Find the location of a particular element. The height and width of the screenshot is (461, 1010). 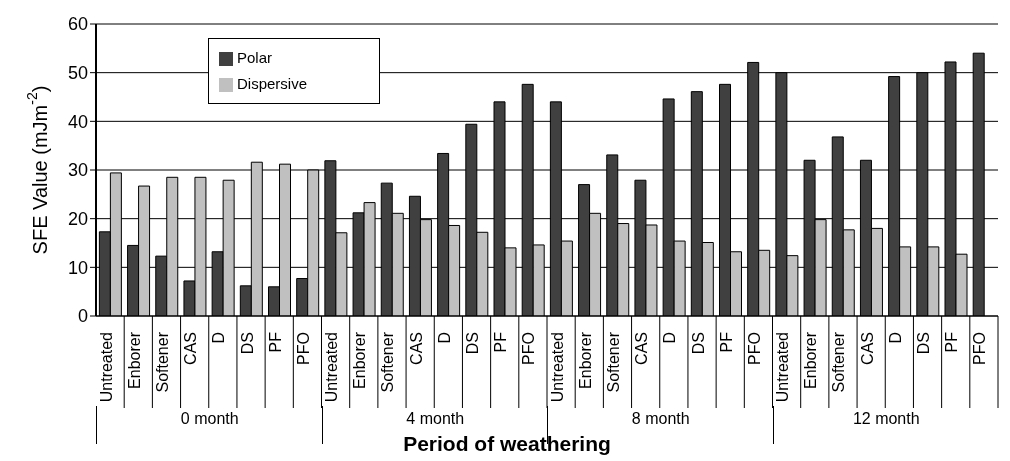

y-tick-label: 20 is located at coordinates (77, 219).